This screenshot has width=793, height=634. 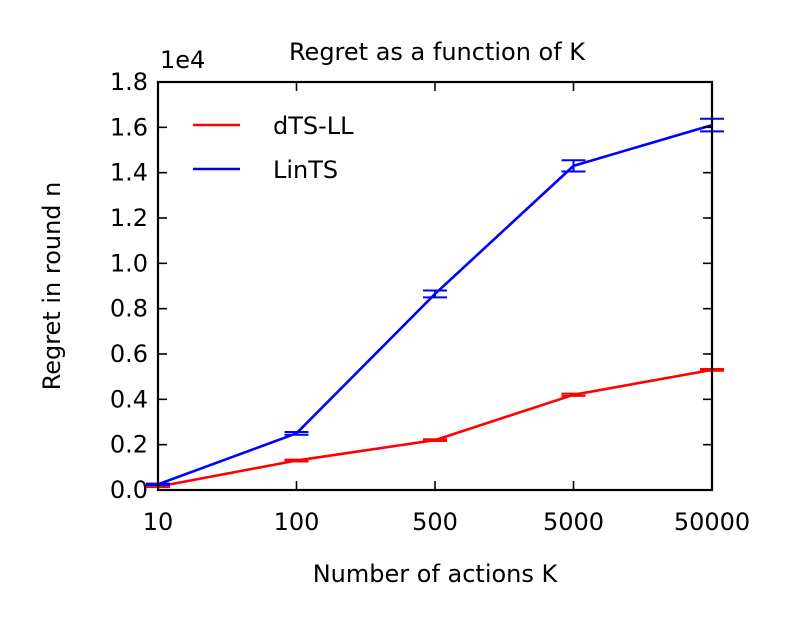 I want to click on y-tick-label: 1.8, so click(x=129, y=82).